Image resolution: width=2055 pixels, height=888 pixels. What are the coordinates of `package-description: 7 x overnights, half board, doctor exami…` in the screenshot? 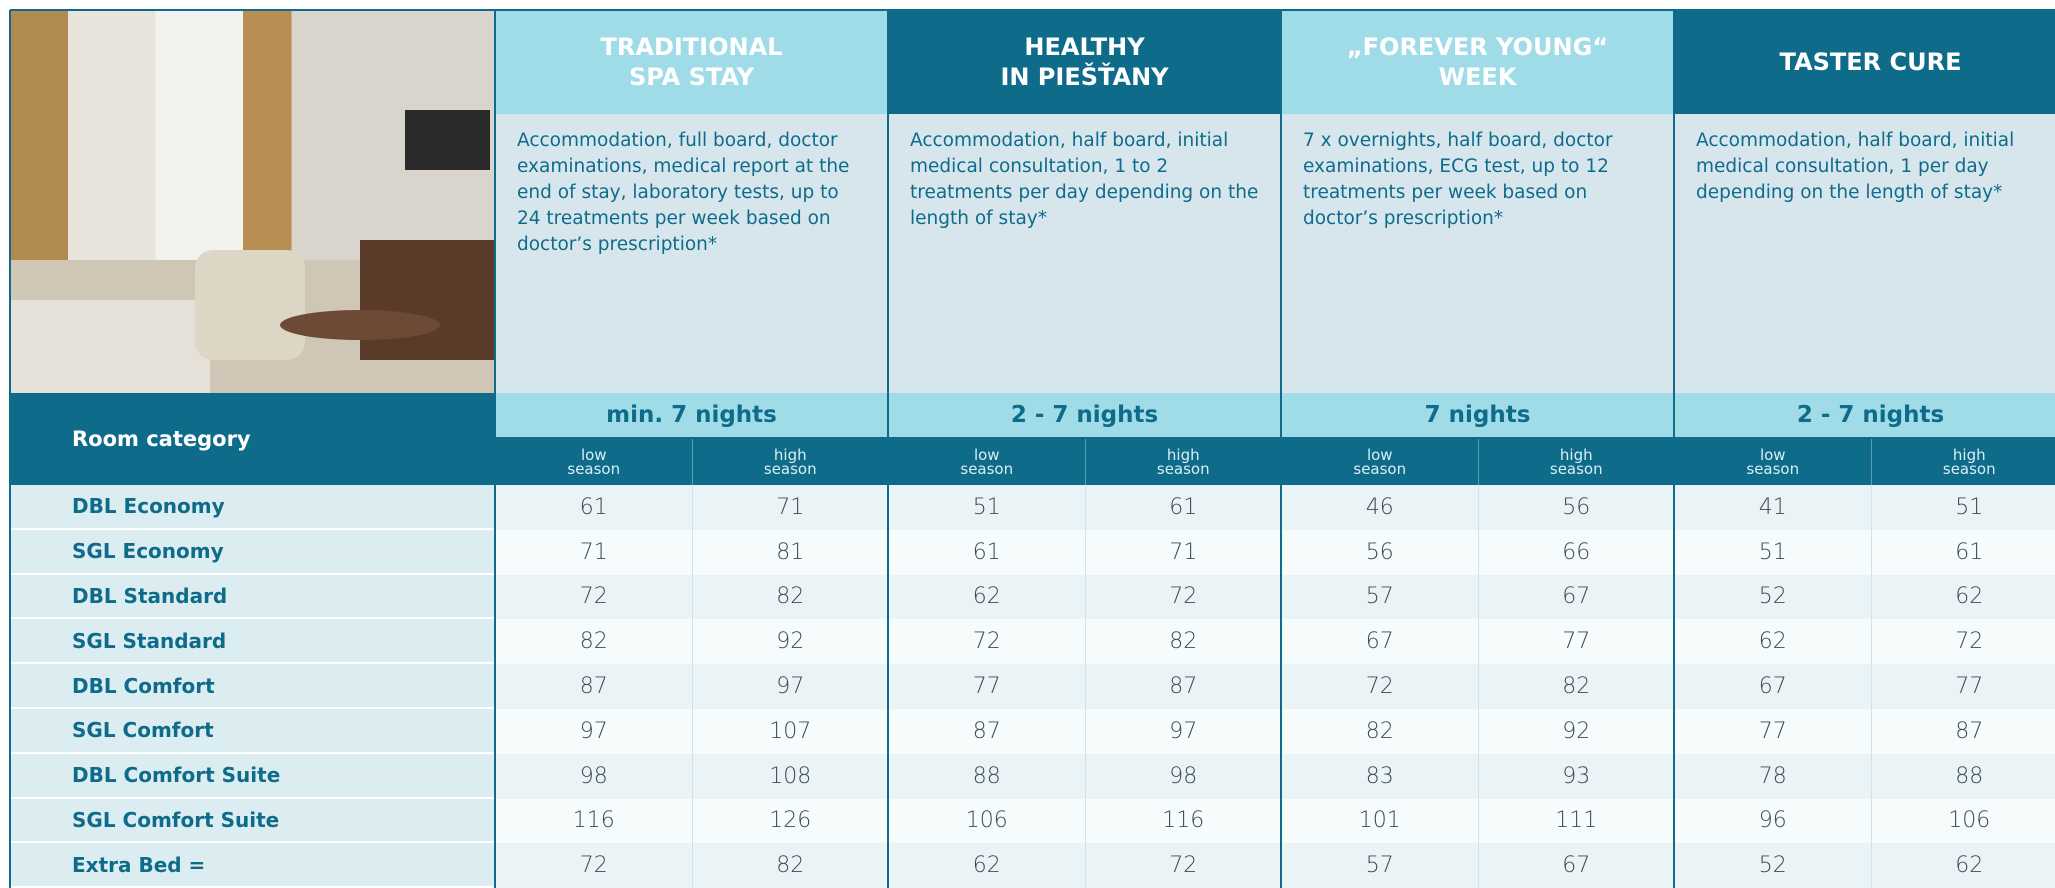 It's located at (1477, 253).